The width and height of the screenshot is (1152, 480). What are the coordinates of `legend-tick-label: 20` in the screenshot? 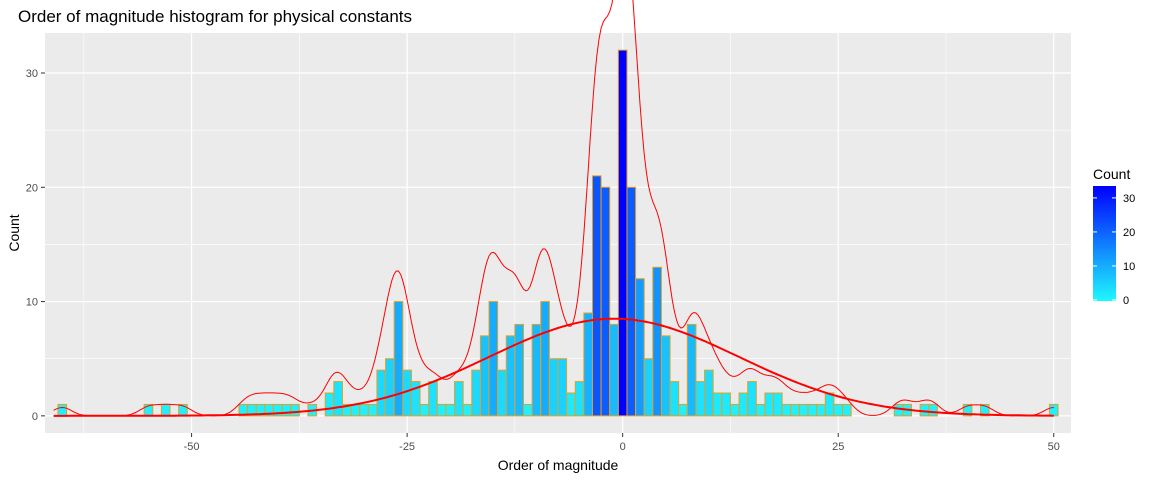 It's located at (1129, 233).